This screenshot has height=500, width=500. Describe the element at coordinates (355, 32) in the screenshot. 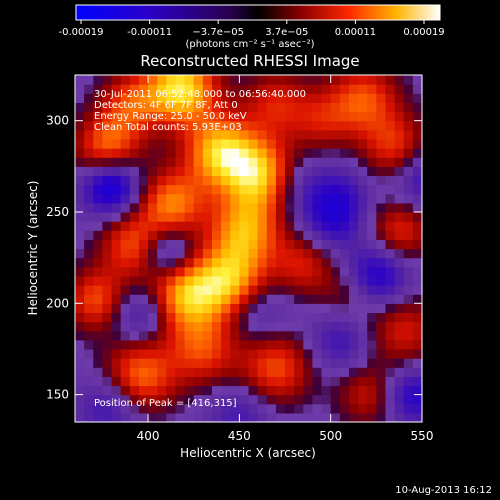

I see `colorbar-tick-label: 0.00011` at that location.